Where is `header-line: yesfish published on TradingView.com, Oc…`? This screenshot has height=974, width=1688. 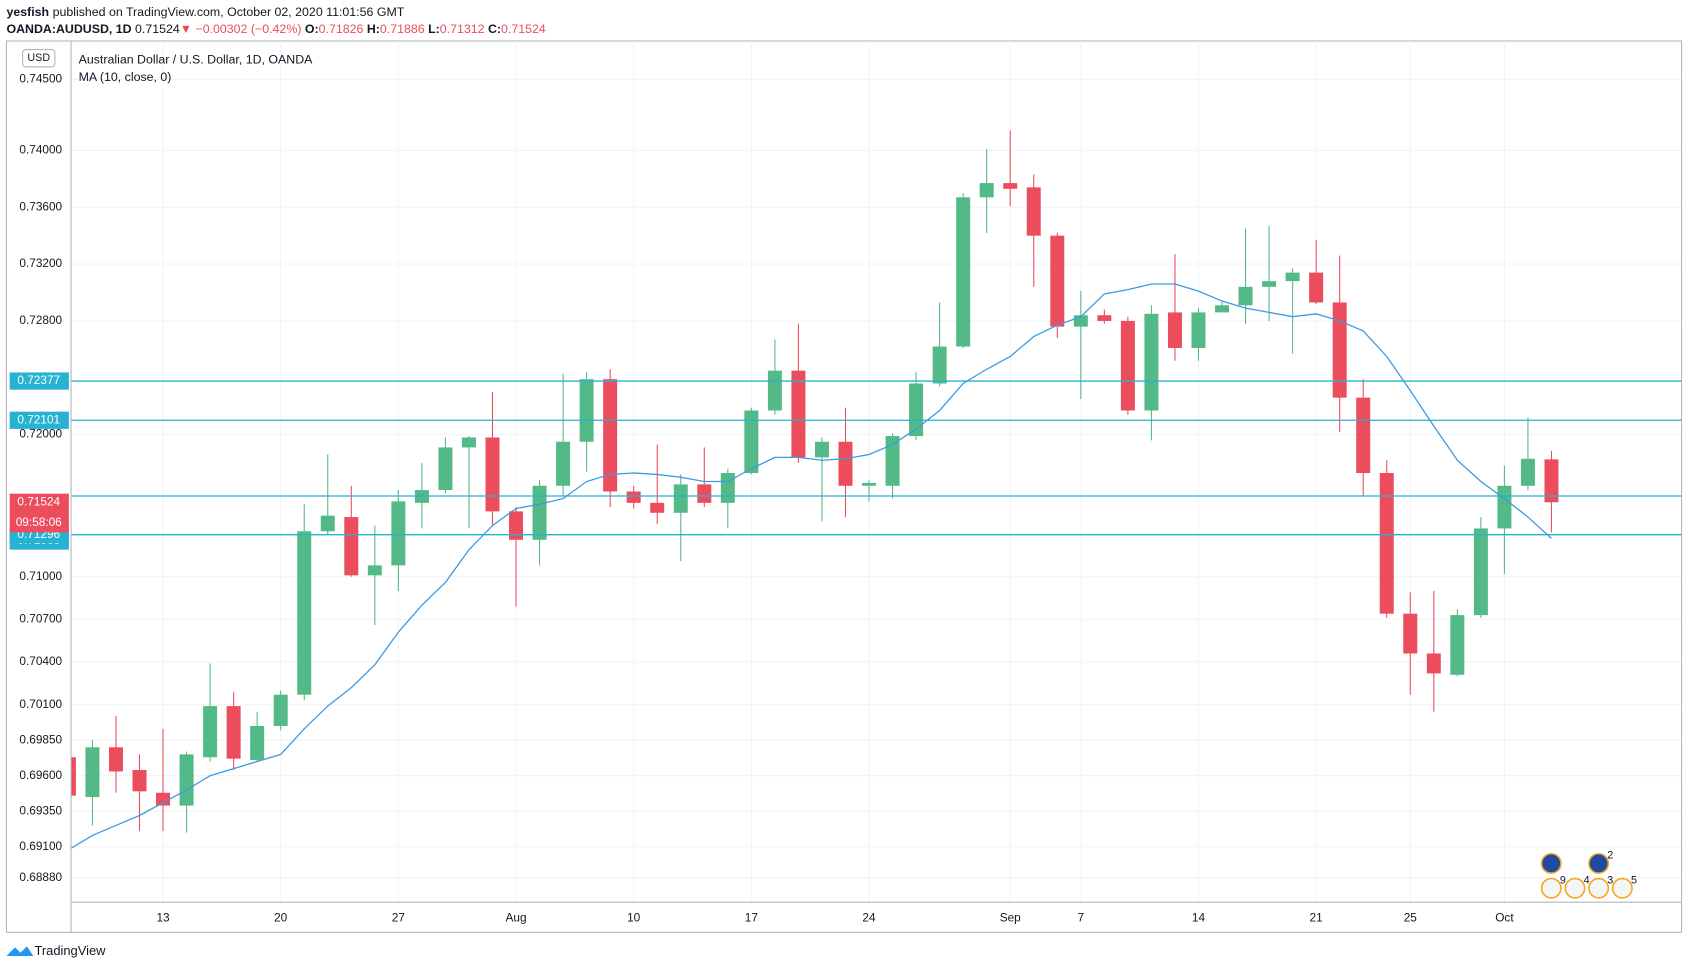
header-line: yesfish published on TradingView.com, Oc… is located at coordinates (205, 12).